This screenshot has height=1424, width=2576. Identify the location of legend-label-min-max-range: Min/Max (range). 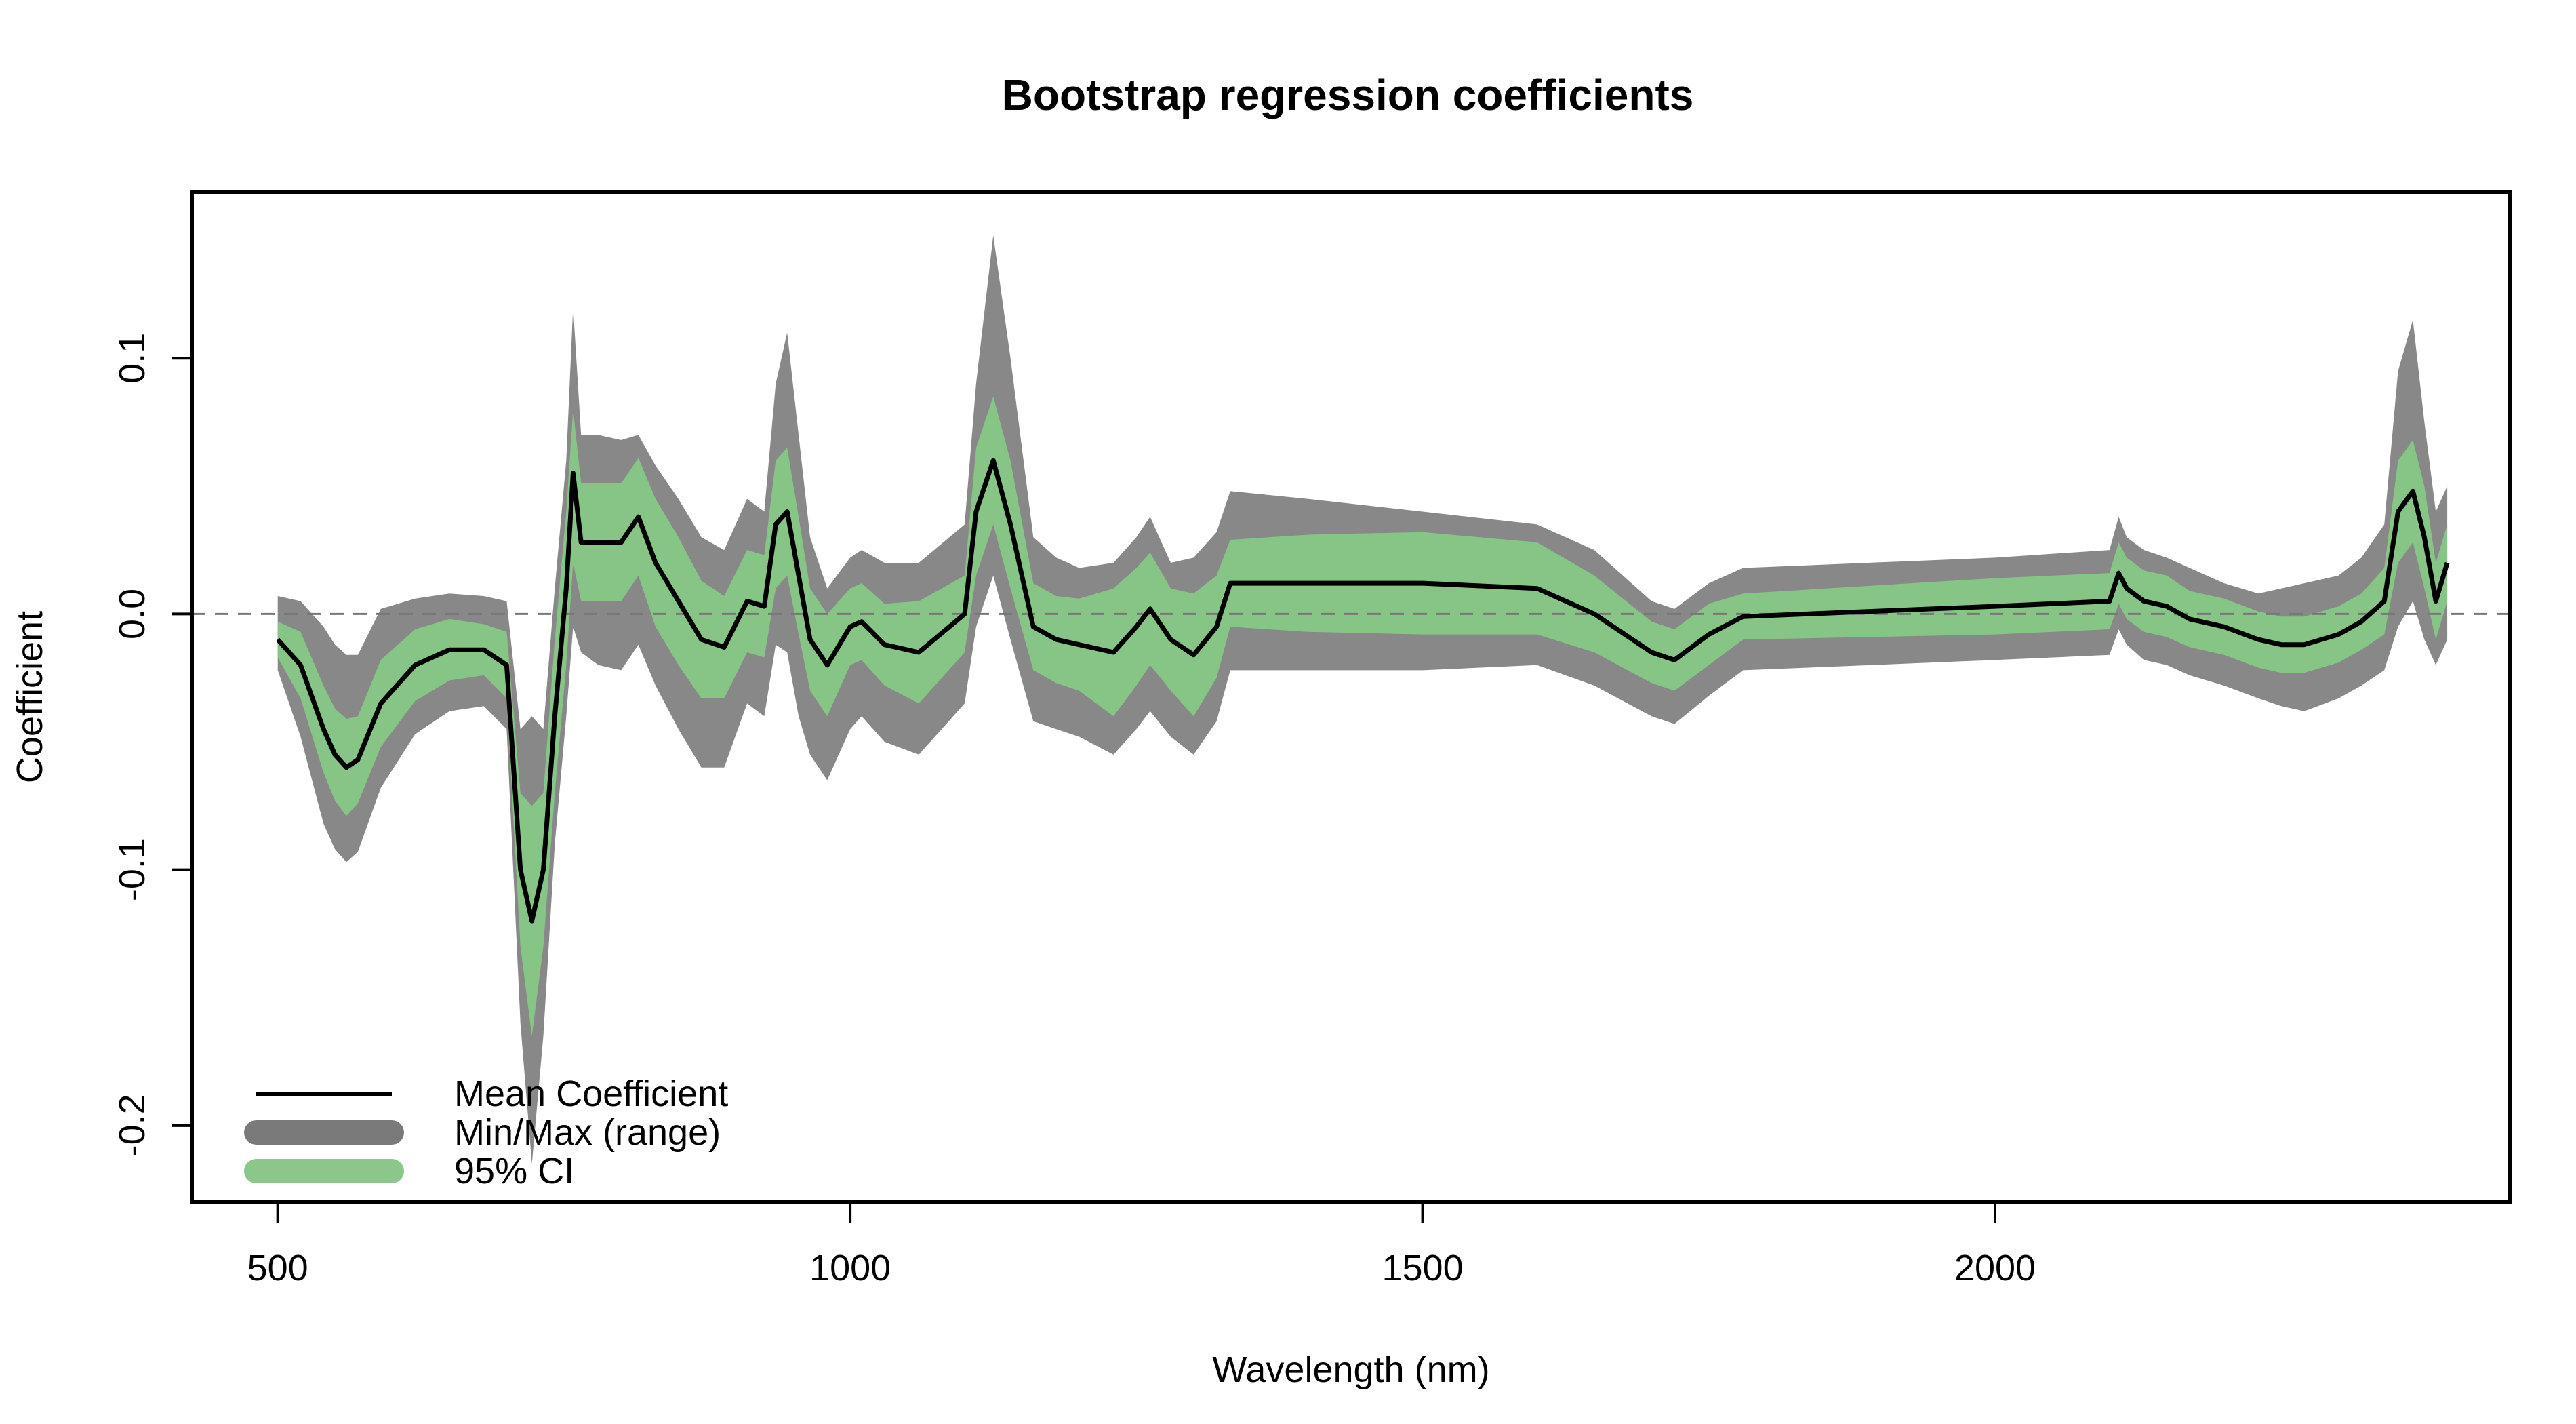
(587, 1133).